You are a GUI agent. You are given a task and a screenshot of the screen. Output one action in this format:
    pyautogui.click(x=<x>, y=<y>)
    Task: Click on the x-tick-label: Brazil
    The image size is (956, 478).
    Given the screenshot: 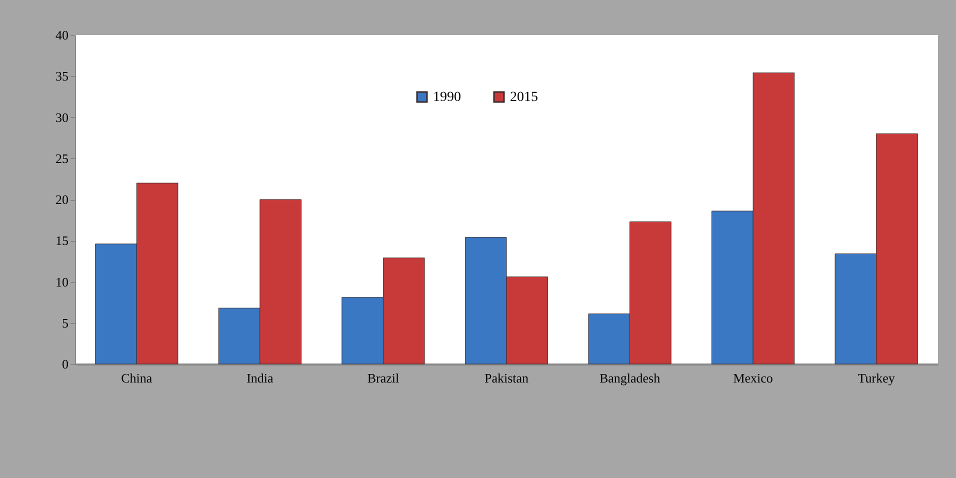 What is the action you would take?
    pyautogui.click(x=383, y=378)
    